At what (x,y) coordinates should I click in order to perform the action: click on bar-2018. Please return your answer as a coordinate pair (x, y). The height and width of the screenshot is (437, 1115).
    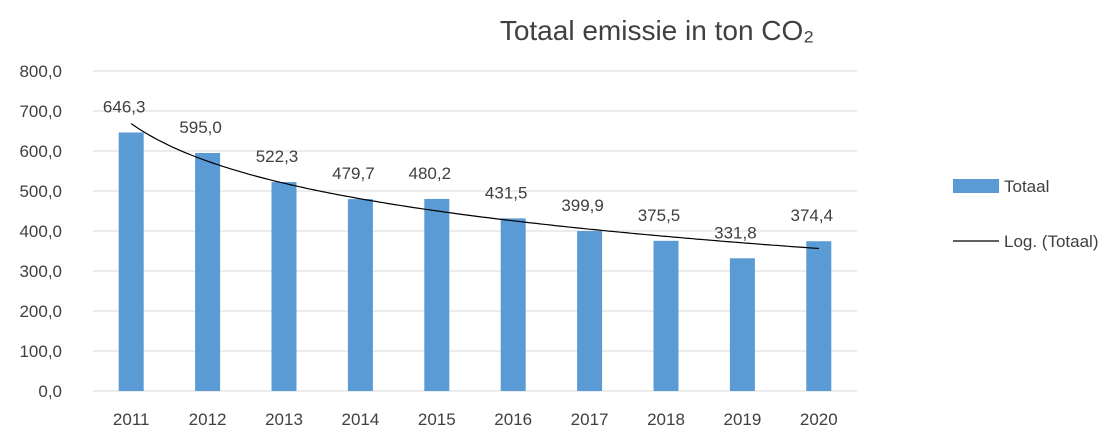
    Looking at the image, I should click on (666, 315).